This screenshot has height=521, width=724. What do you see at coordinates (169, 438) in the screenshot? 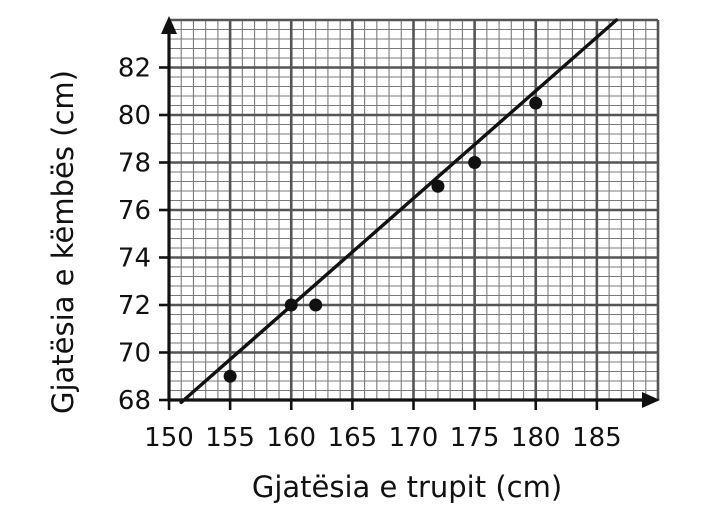
I see `x-tick-label: 150` at bounding box center [169, 438].